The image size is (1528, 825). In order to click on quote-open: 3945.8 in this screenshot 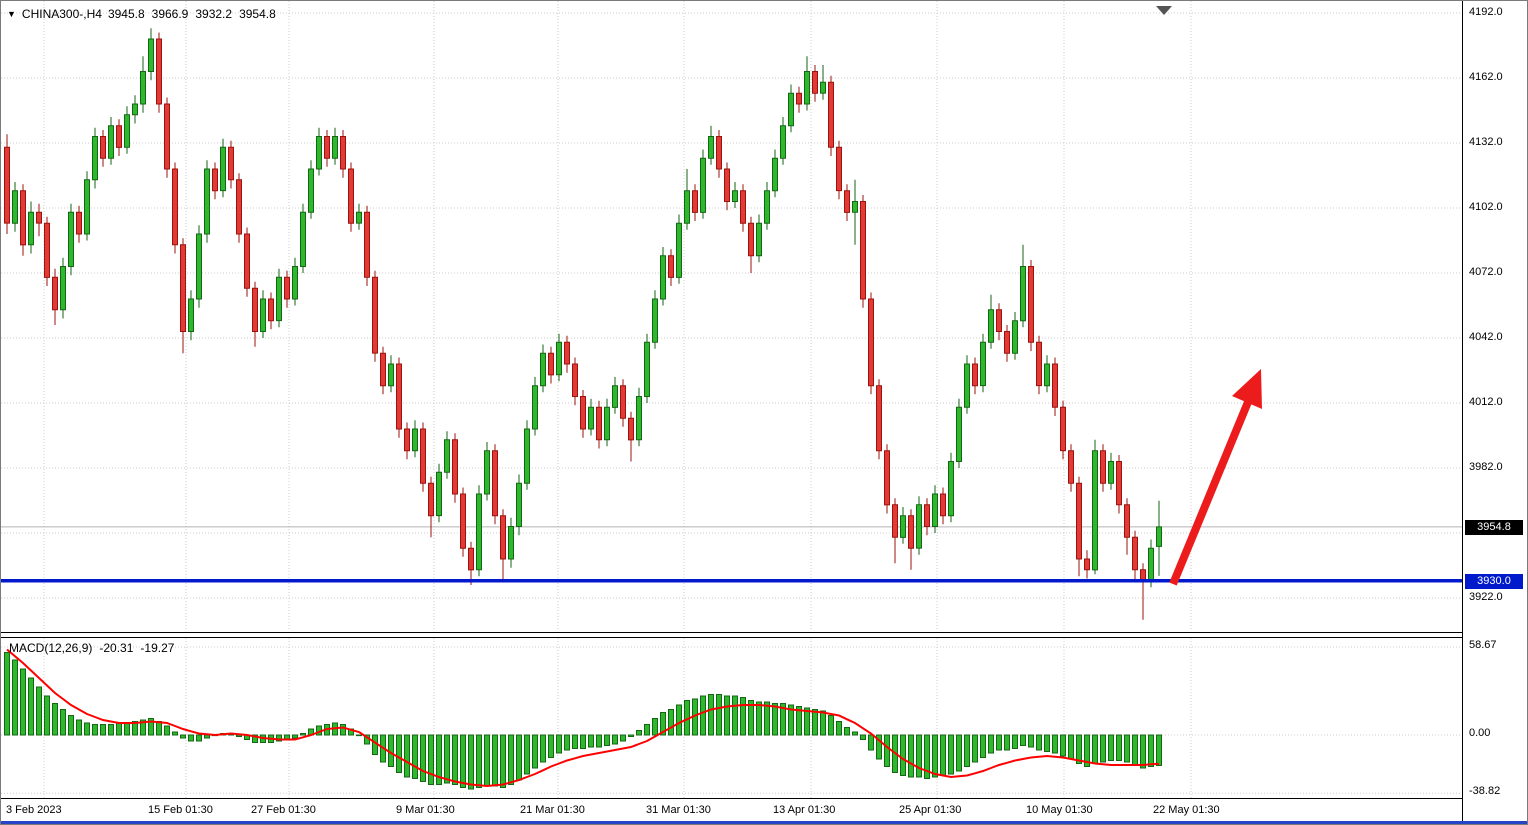, I will do `click(126, 14)`.